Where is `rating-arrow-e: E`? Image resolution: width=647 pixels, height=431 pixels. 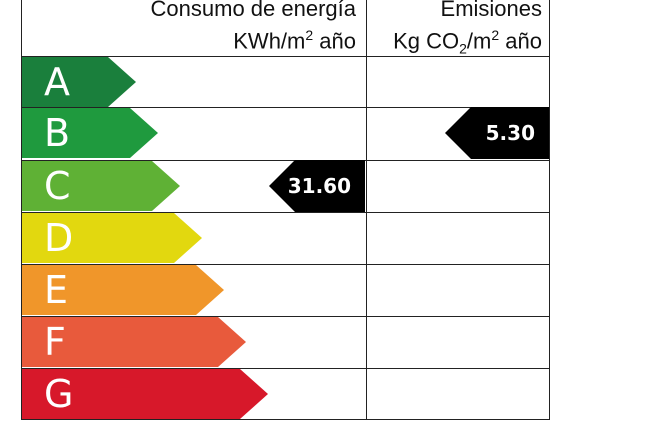
rating-arrow-e: E is located at coordinates (123, 290).